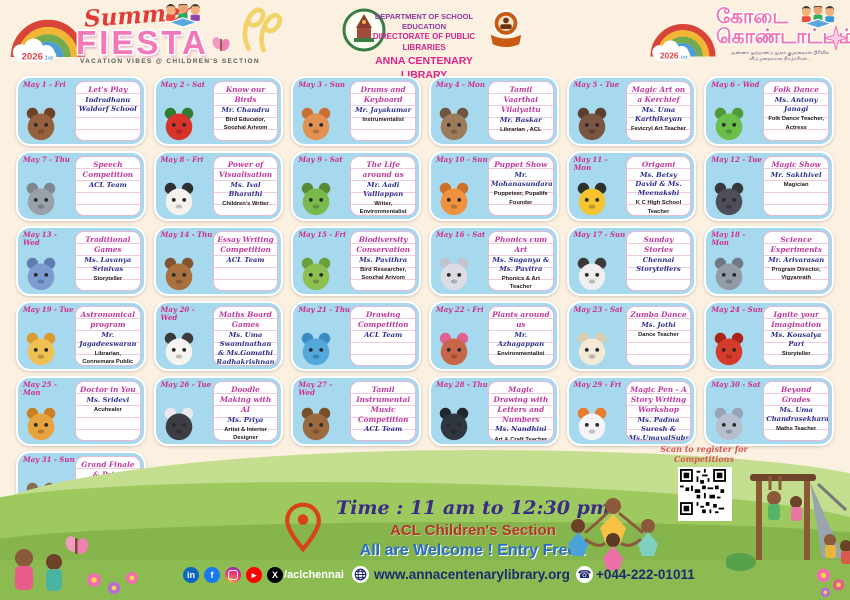  I want to click on event-presenter-role: Instrumentalist, so click(383, 119).